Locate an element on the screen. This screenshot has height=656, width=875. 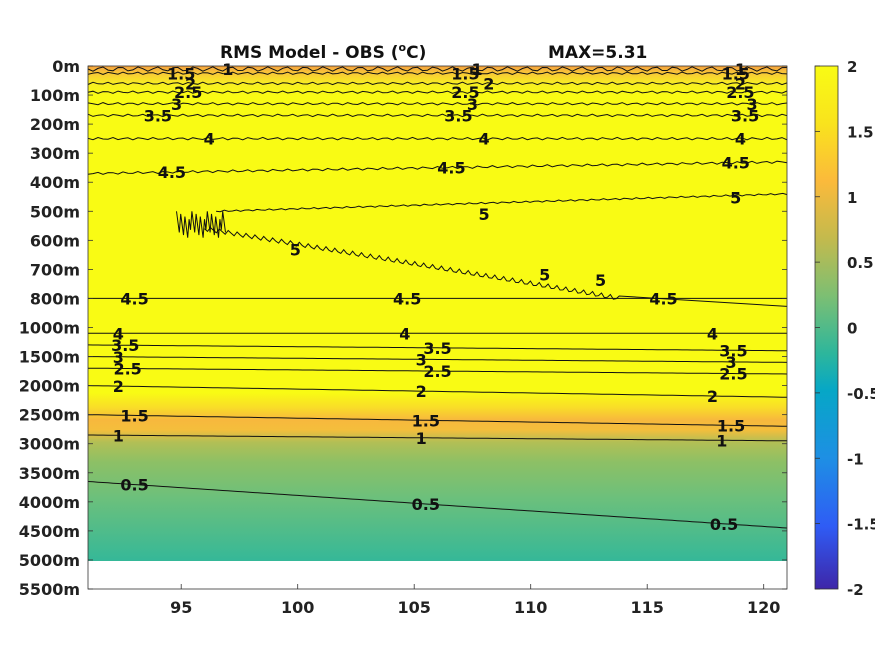
y-tick-label: 4000m is located at coordinates (49, 502).